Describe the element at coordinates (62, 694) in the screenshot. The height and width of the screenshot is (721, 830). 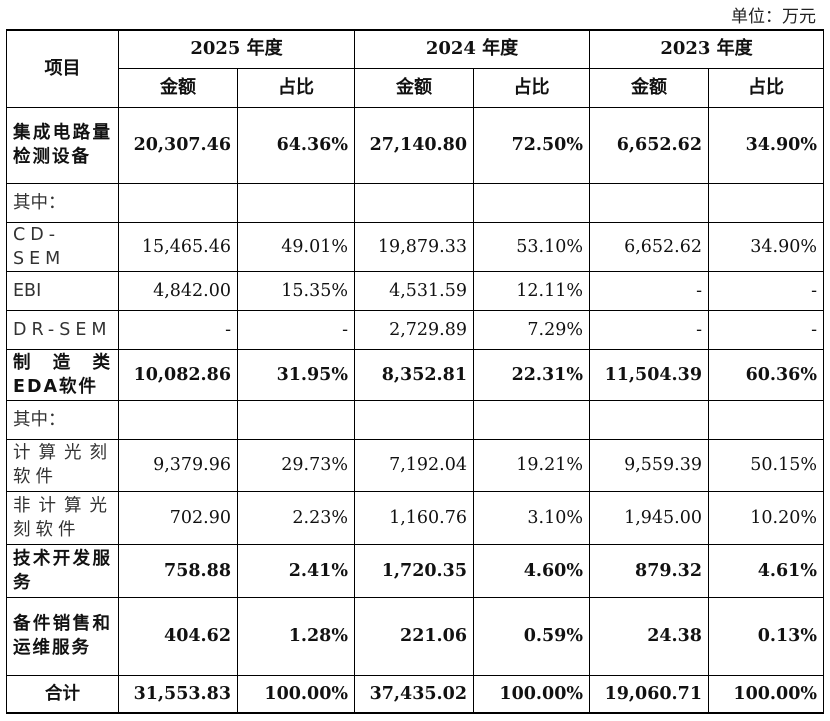
I see `row-label: 合计` at that location.